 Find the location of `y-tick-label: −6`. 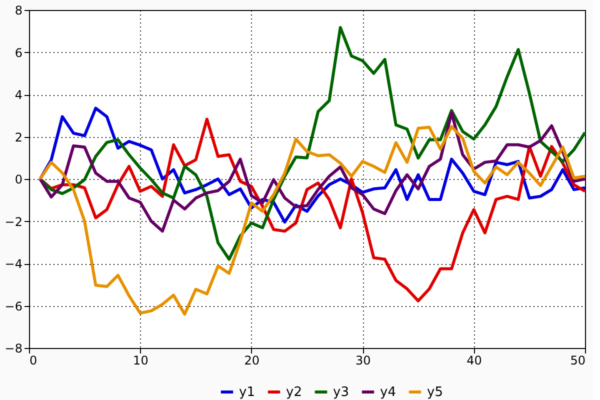

y-tick-label: −6 is located at coordinates (13, 306).